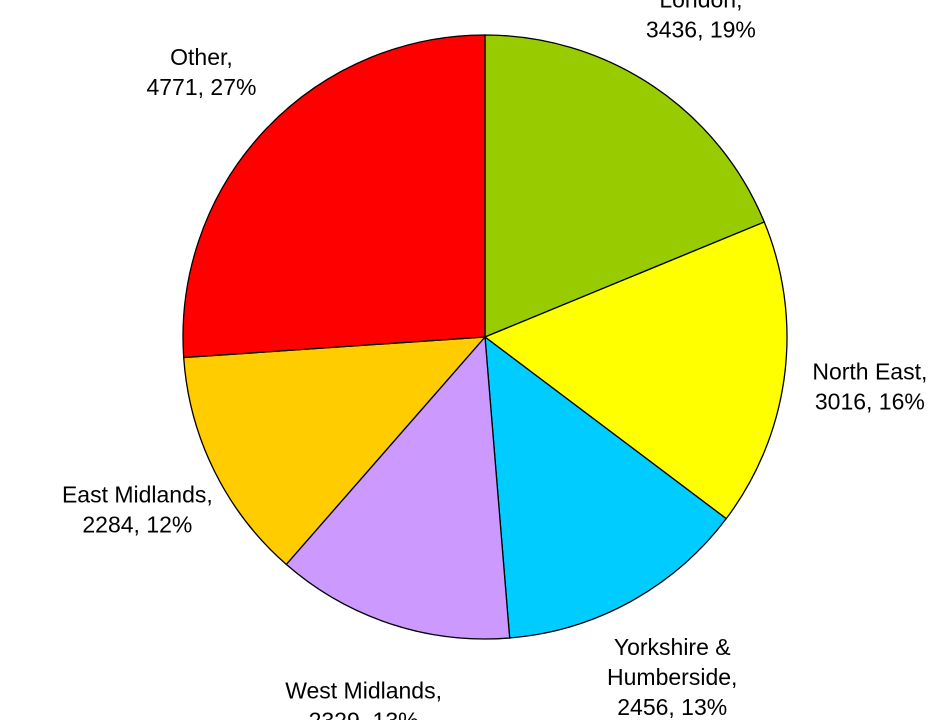 Image resolution: width=945 pixels, height=720 pixels. Describe the element at coordinates (137, 509) in the screenshot. I see `slice-label: East Midlands, 2284, 12%` at that location.